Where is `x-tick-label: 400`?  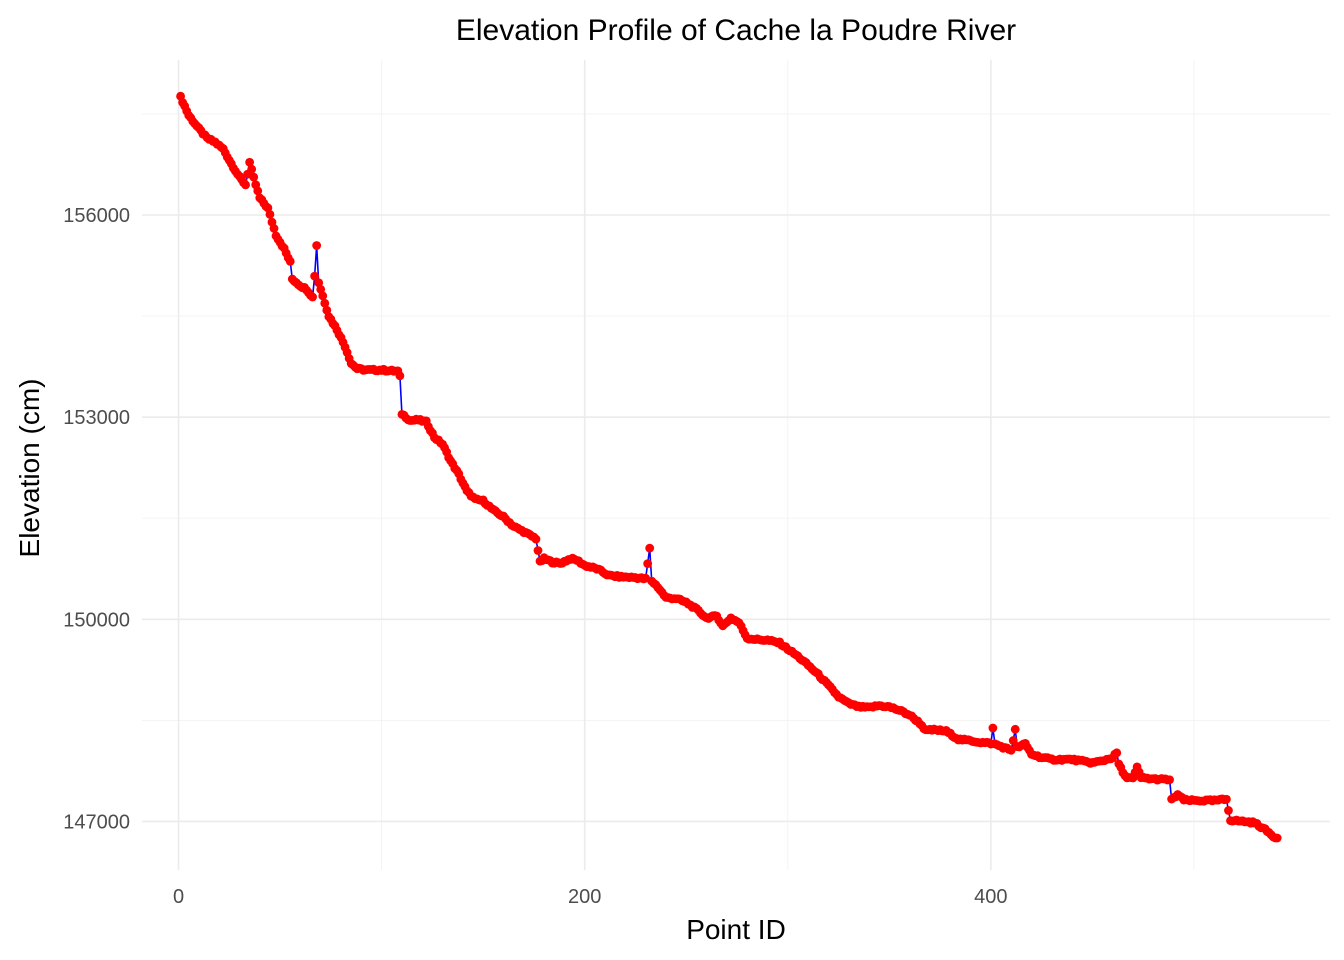
x-tick-label: 400 is located at coordinates (990, 897).